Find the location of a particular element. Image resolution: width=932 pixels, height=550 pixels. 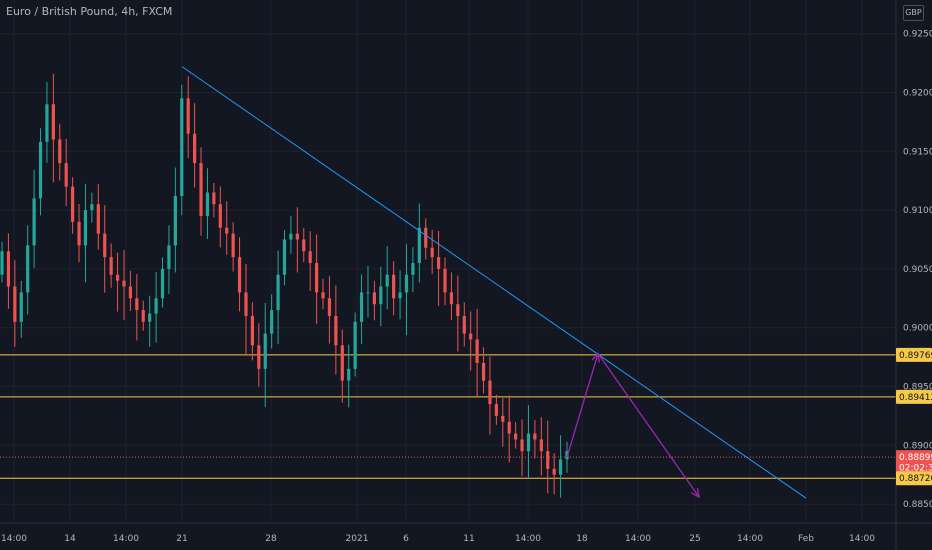

currency-button: GBP is located at coordinates (913, 13).